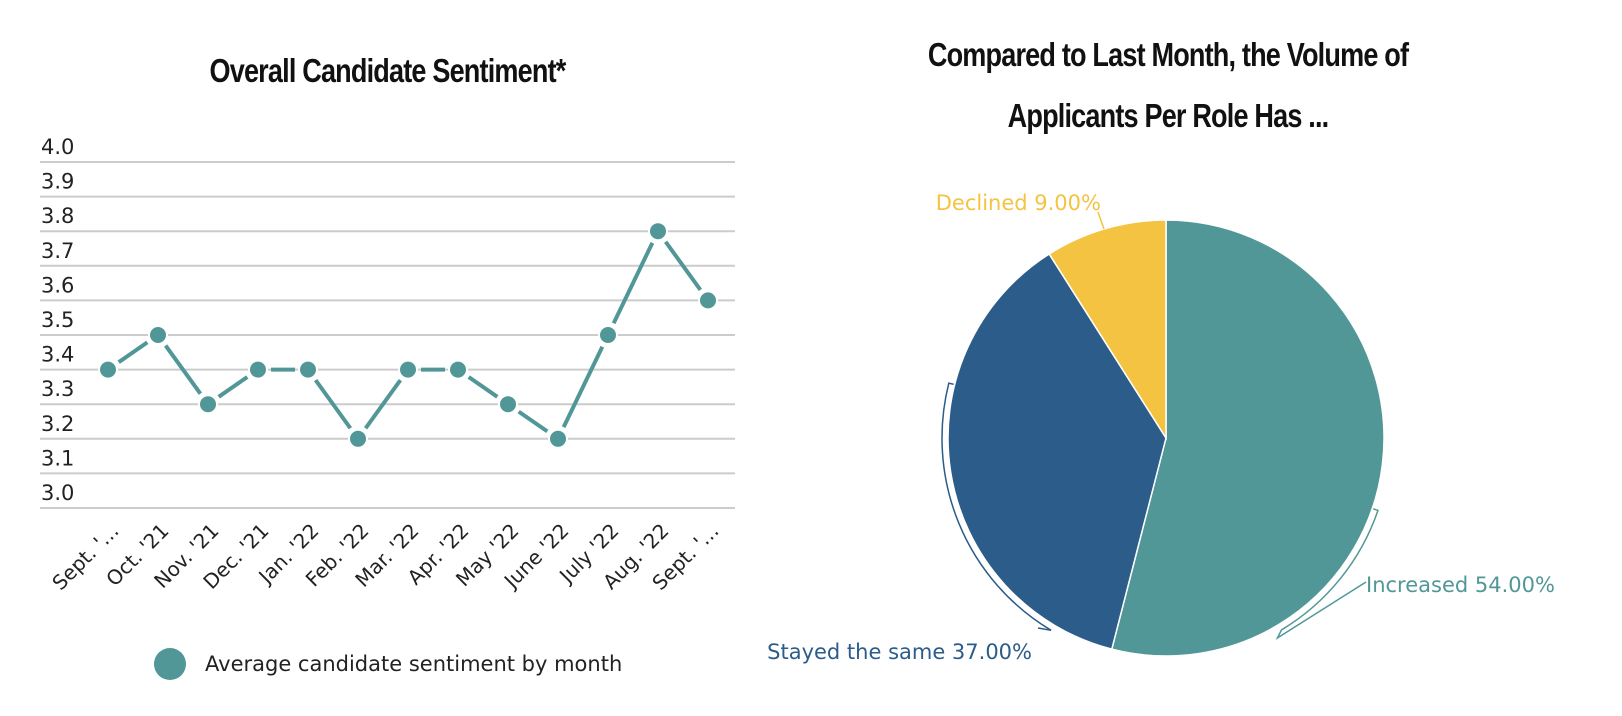  Describe the element at coordinates (57, 216) in the screenshot. I see `y-tick-label: 3.8` at that location.